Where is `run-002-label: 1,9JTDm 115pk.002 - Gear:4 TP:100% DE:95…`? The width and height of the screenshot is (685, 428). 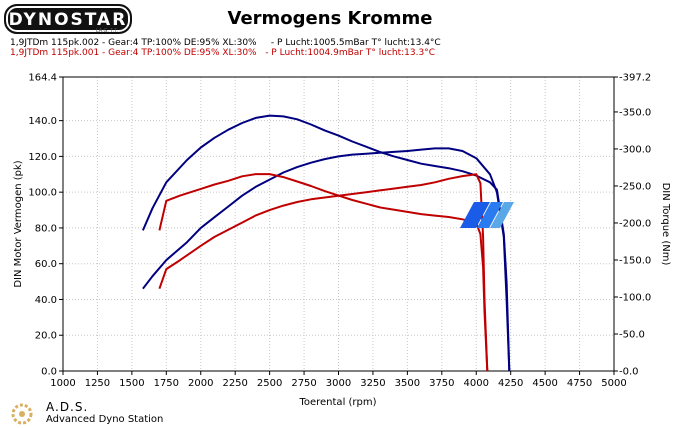
run-002-label: 1,9JTDm 115pk.002 - Gear:4 TP:100% DE:95… is located at coordinates (133, 43).